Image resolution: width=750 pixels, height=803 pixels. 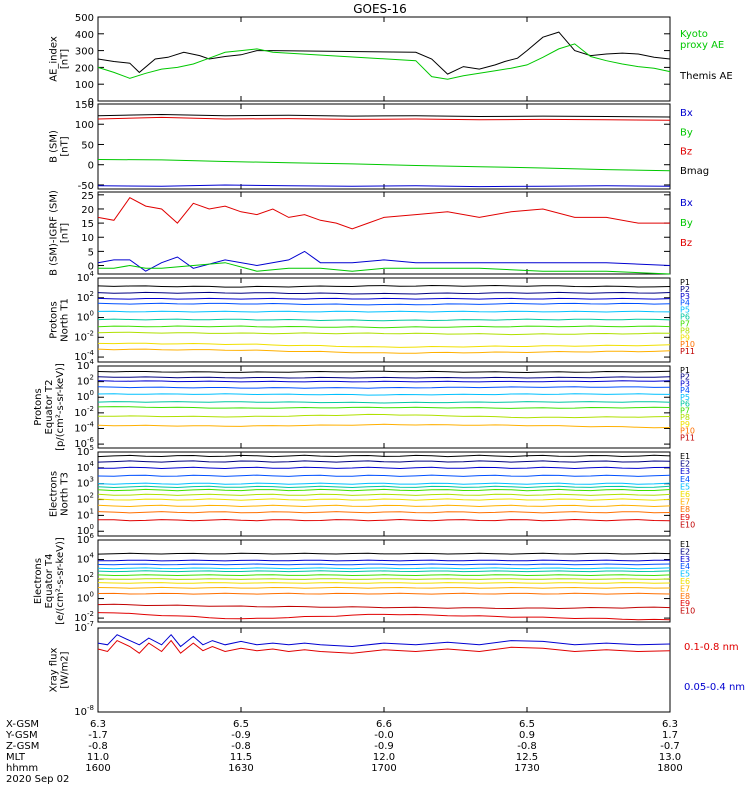 What do you see at coordinates (685, 551) in the screenshot?
I see `legend-label: E2` at bounding box center [685, 551].